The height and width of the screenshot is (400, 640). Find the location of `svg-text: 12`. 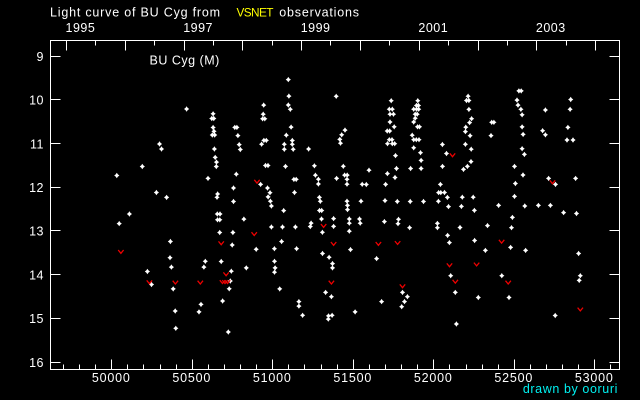

svg-text: 12 is located at coordinates (36, 188).